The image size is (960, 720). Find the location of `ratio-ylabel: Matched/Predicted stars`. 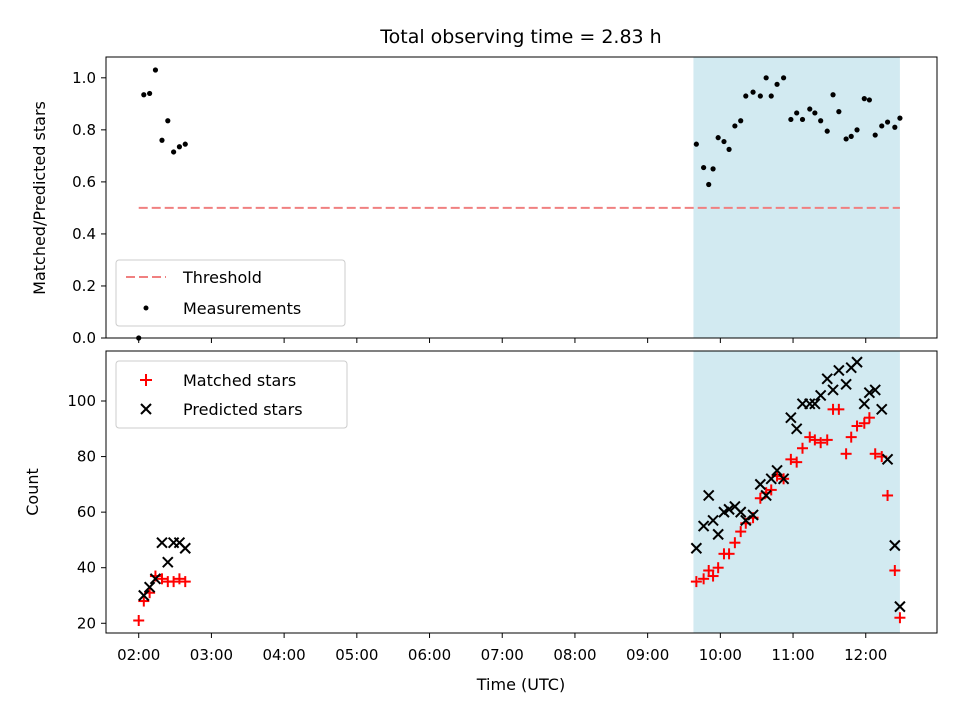

ratio-ylabel: Matched/Predicted stars is located at coordinates (39, 198).